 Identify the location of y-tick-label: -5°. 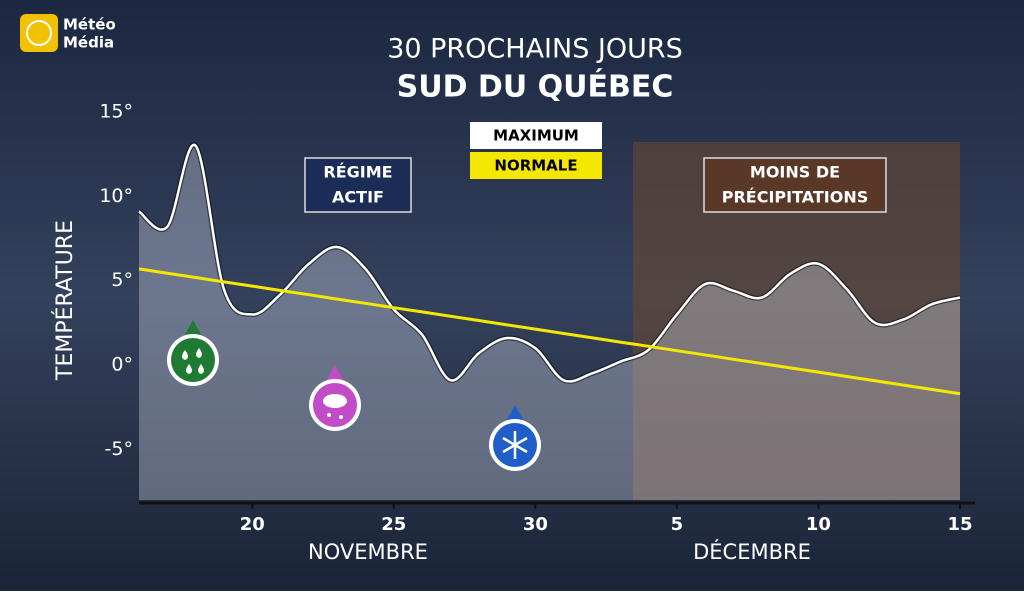
(119, 449).